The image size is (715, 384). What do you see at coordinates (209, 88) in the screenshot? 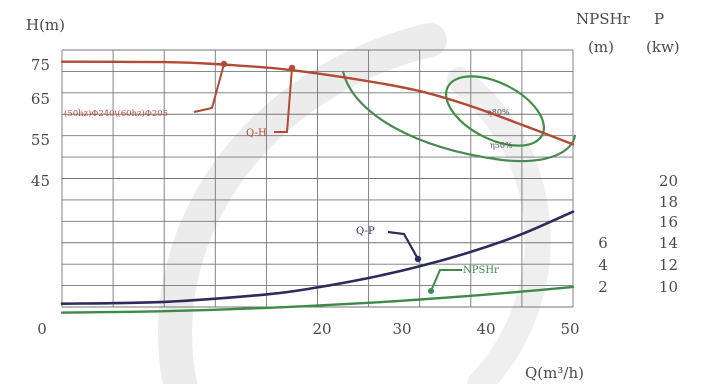
I see `impeller-callout-leader` at bounding box center [209, 88].